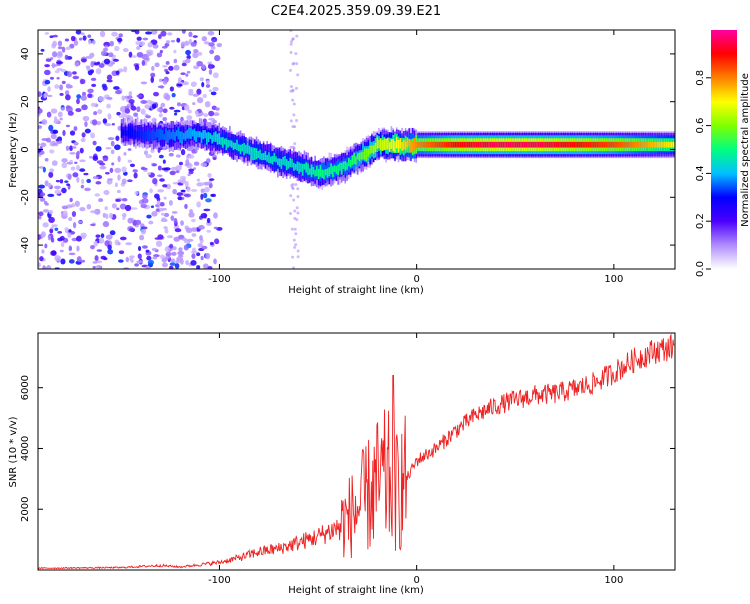  I want to click on x-tick-label: -100, so click(219, 580).